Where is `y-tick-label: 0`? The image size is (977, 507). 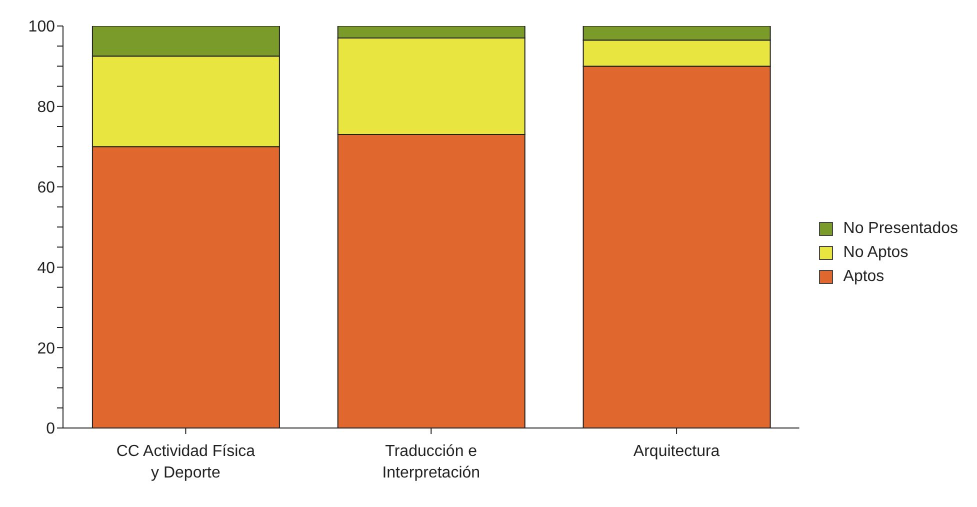 y-tick-label: 0 is located at coordinates (51, 429).